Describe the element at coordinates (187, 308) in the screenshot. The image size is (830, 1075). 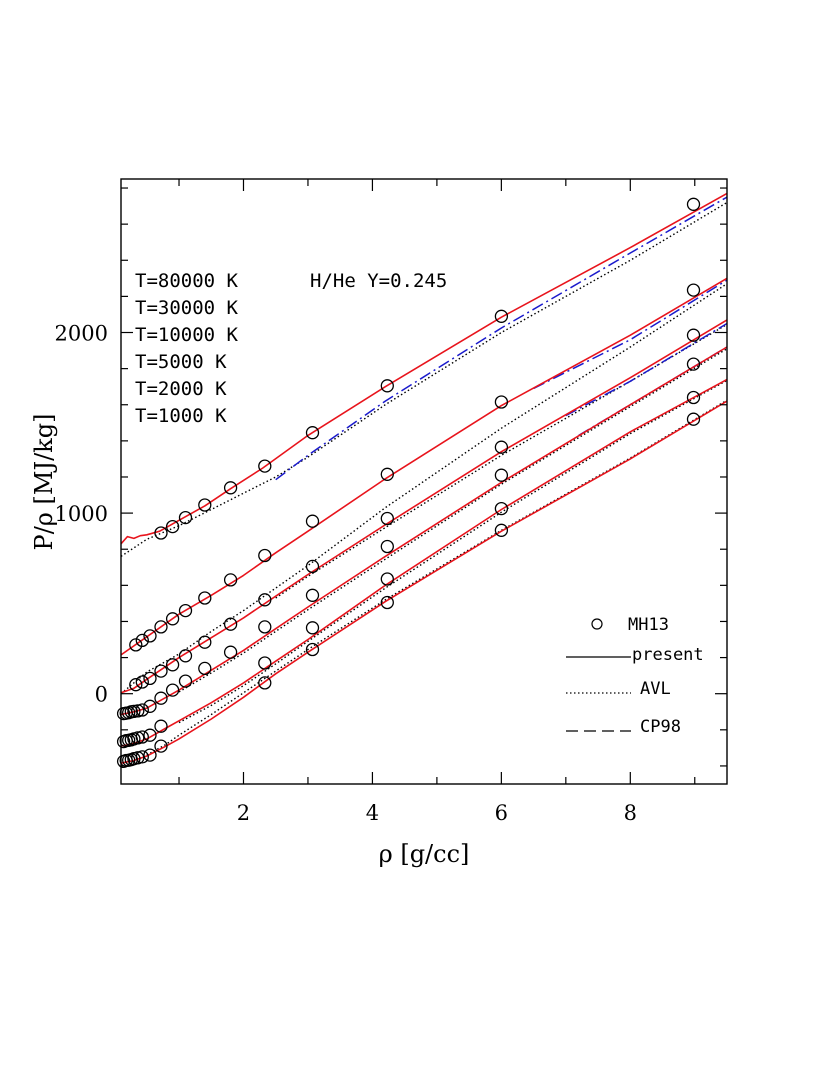
I see `annotation-temperature-2: T=30000 K` at that location.